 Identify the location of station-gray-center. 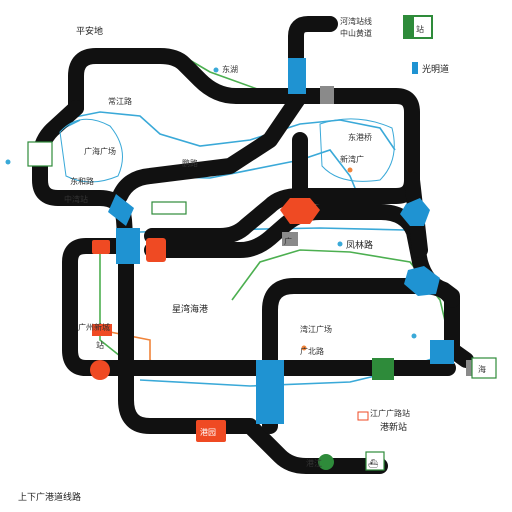
(290, 239).